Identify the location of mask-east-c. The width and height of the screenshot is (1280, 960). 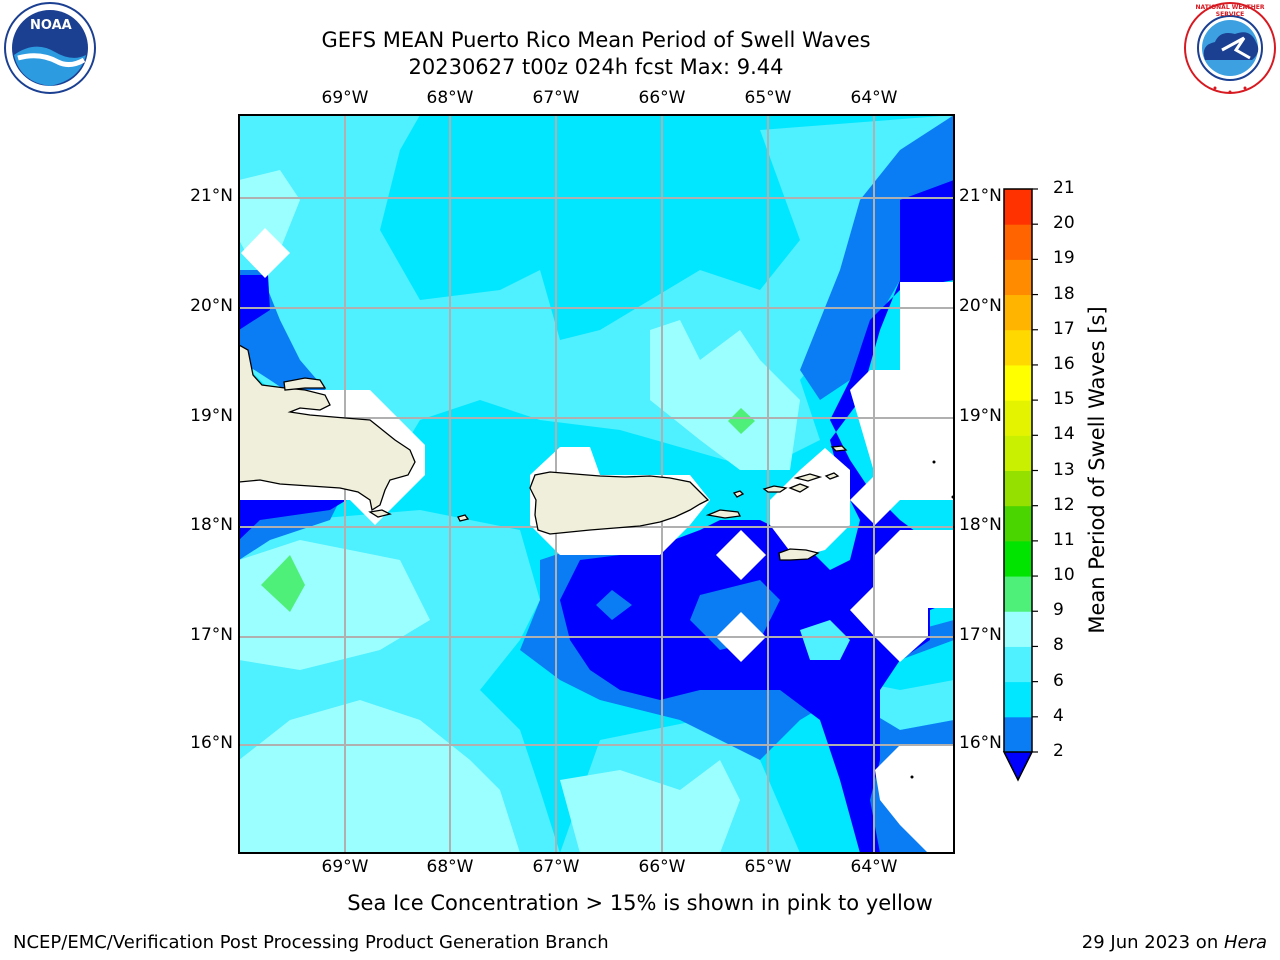
(914, 799).